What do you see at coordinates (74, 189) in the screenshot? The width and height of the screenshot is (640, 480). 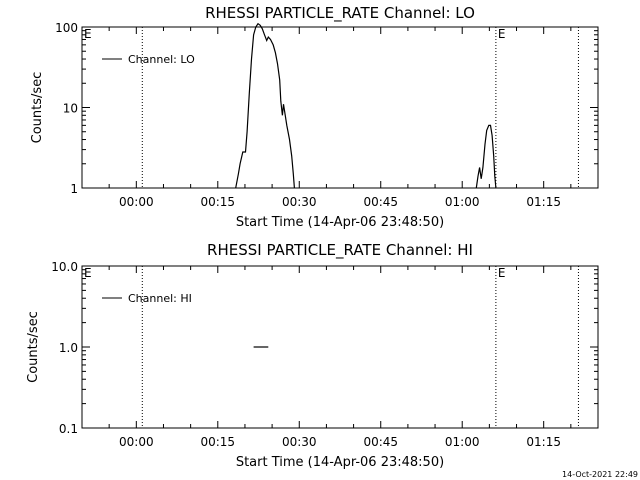 I see `y-tick-label: 1` at bounding box center [74, 189].